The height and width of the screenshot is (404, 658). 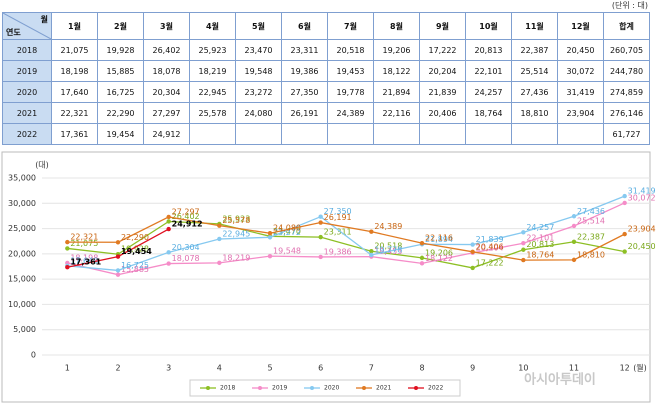 I want to click on data-label: 26,191, so click(x=338, y=217).